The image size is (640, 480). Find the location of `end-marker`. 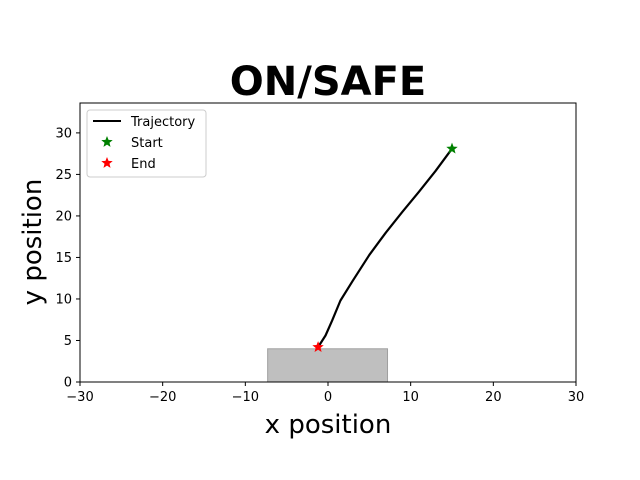

end-marker is located at coordinates (318, 346).